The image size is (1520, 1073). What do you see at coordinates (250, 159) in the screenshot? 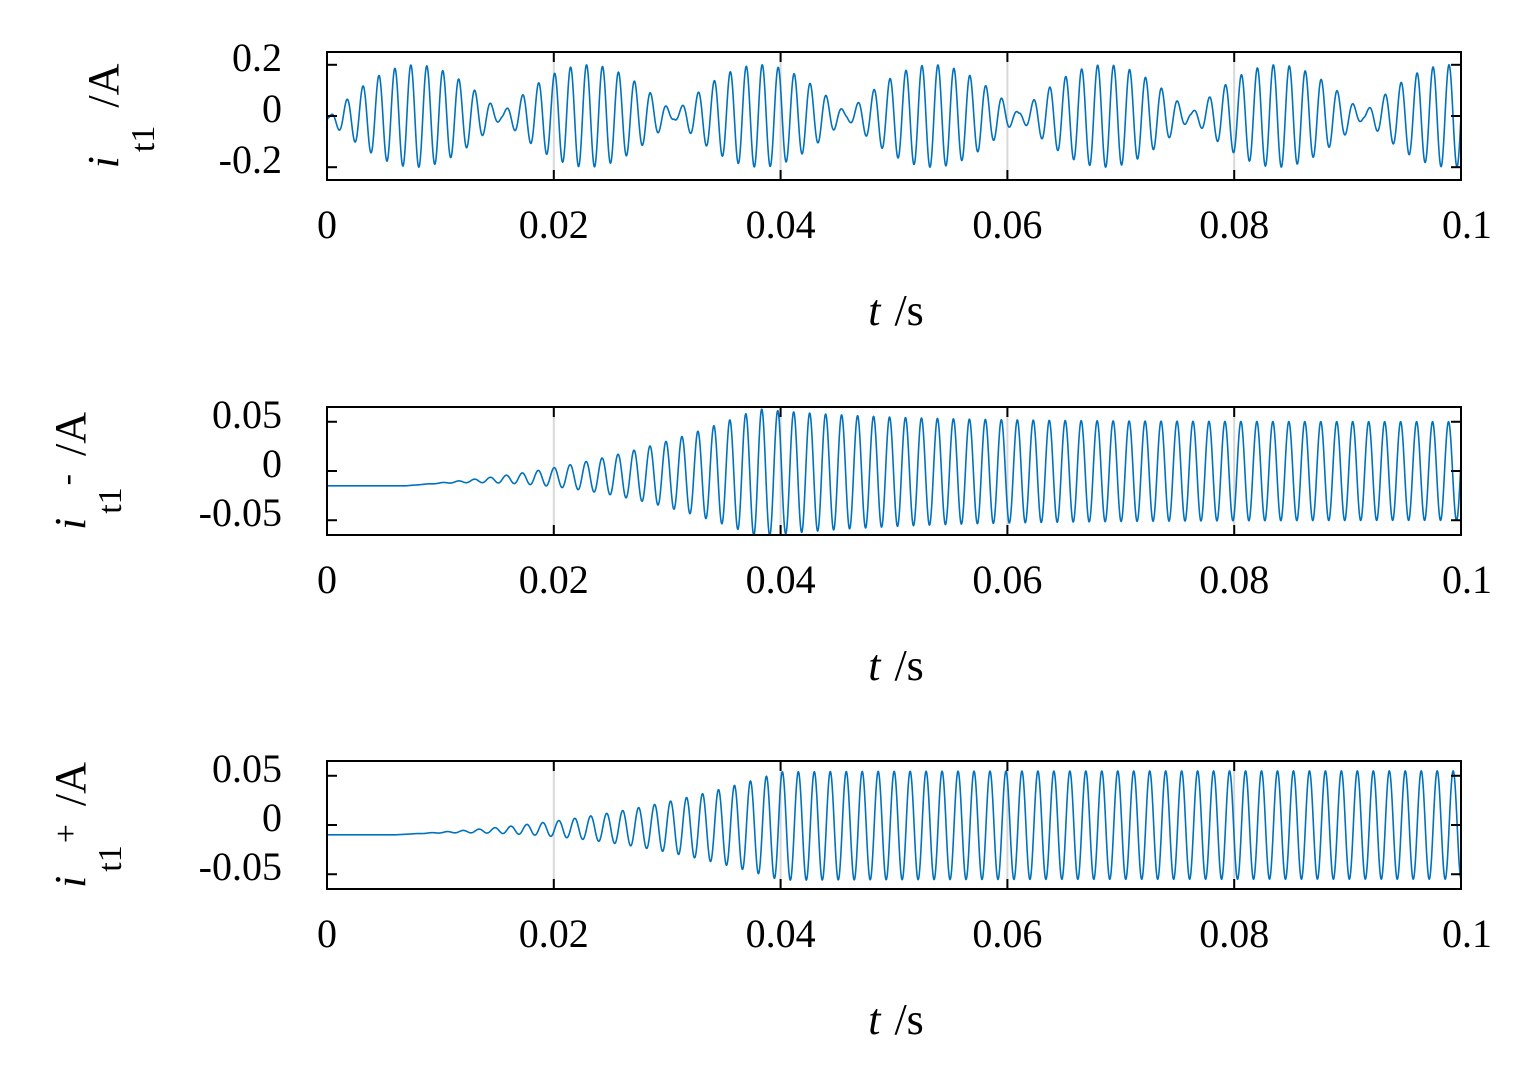
I see `y-tick-label: -0.2` at bounding box center [250, 159].